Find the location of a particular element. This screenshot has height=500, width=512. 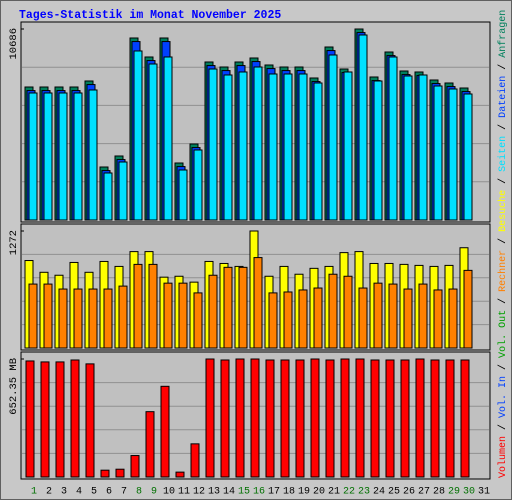

x-tick-label: 31 is located at coordinates (484, 492).